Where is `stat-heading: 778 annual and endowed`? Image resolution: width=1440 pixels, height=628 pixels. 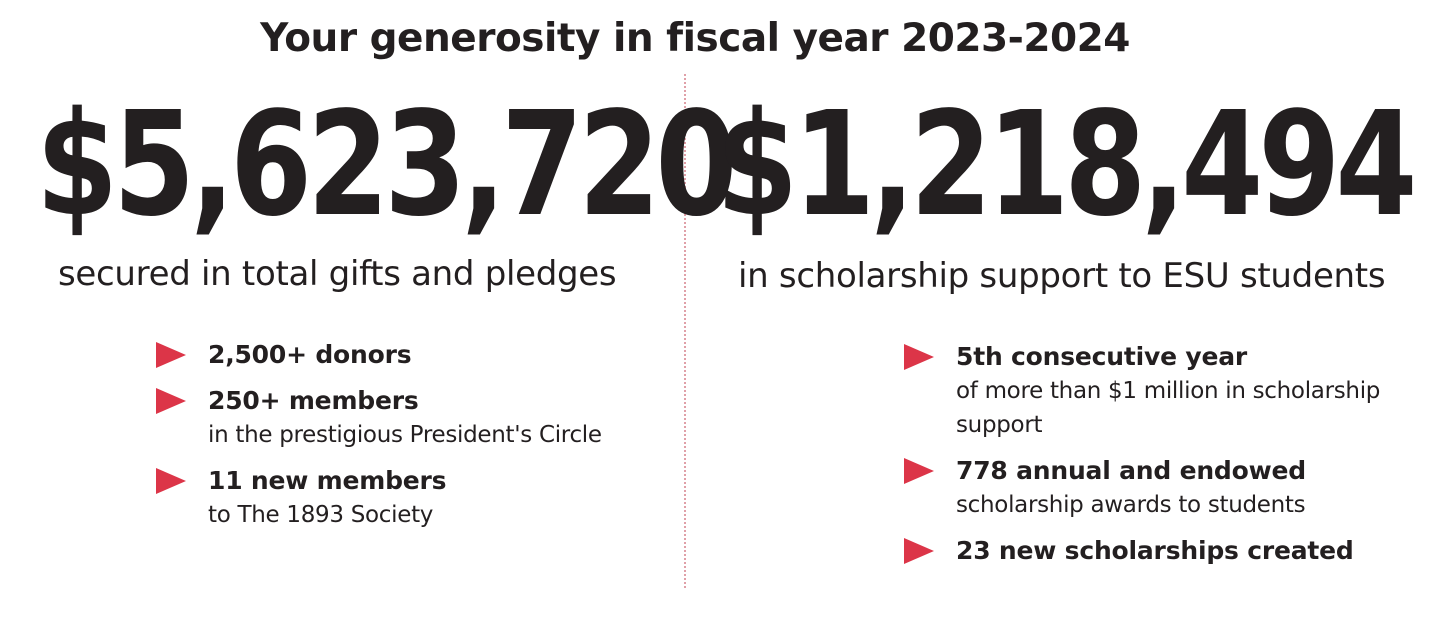
stat-heading: 778 annual and endowed is located at coordinates (1131, 470).